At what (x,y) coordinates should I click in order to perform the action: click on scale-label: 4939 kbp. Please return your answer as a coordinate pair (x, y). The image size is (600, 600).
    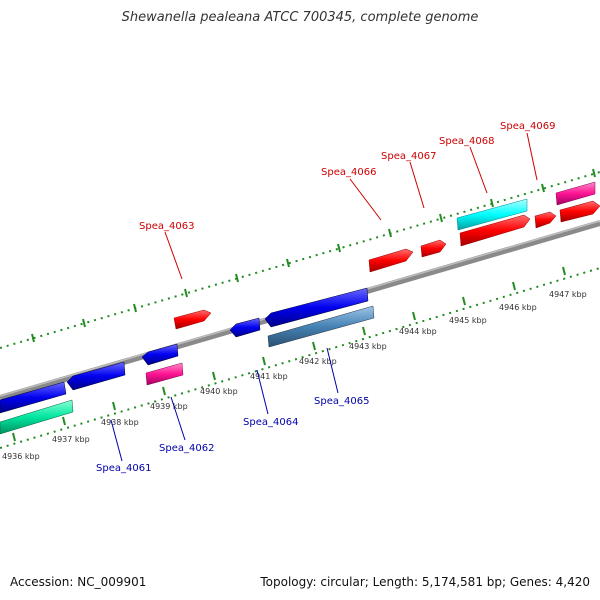
    Looking at the image, I should click on (169, 406).